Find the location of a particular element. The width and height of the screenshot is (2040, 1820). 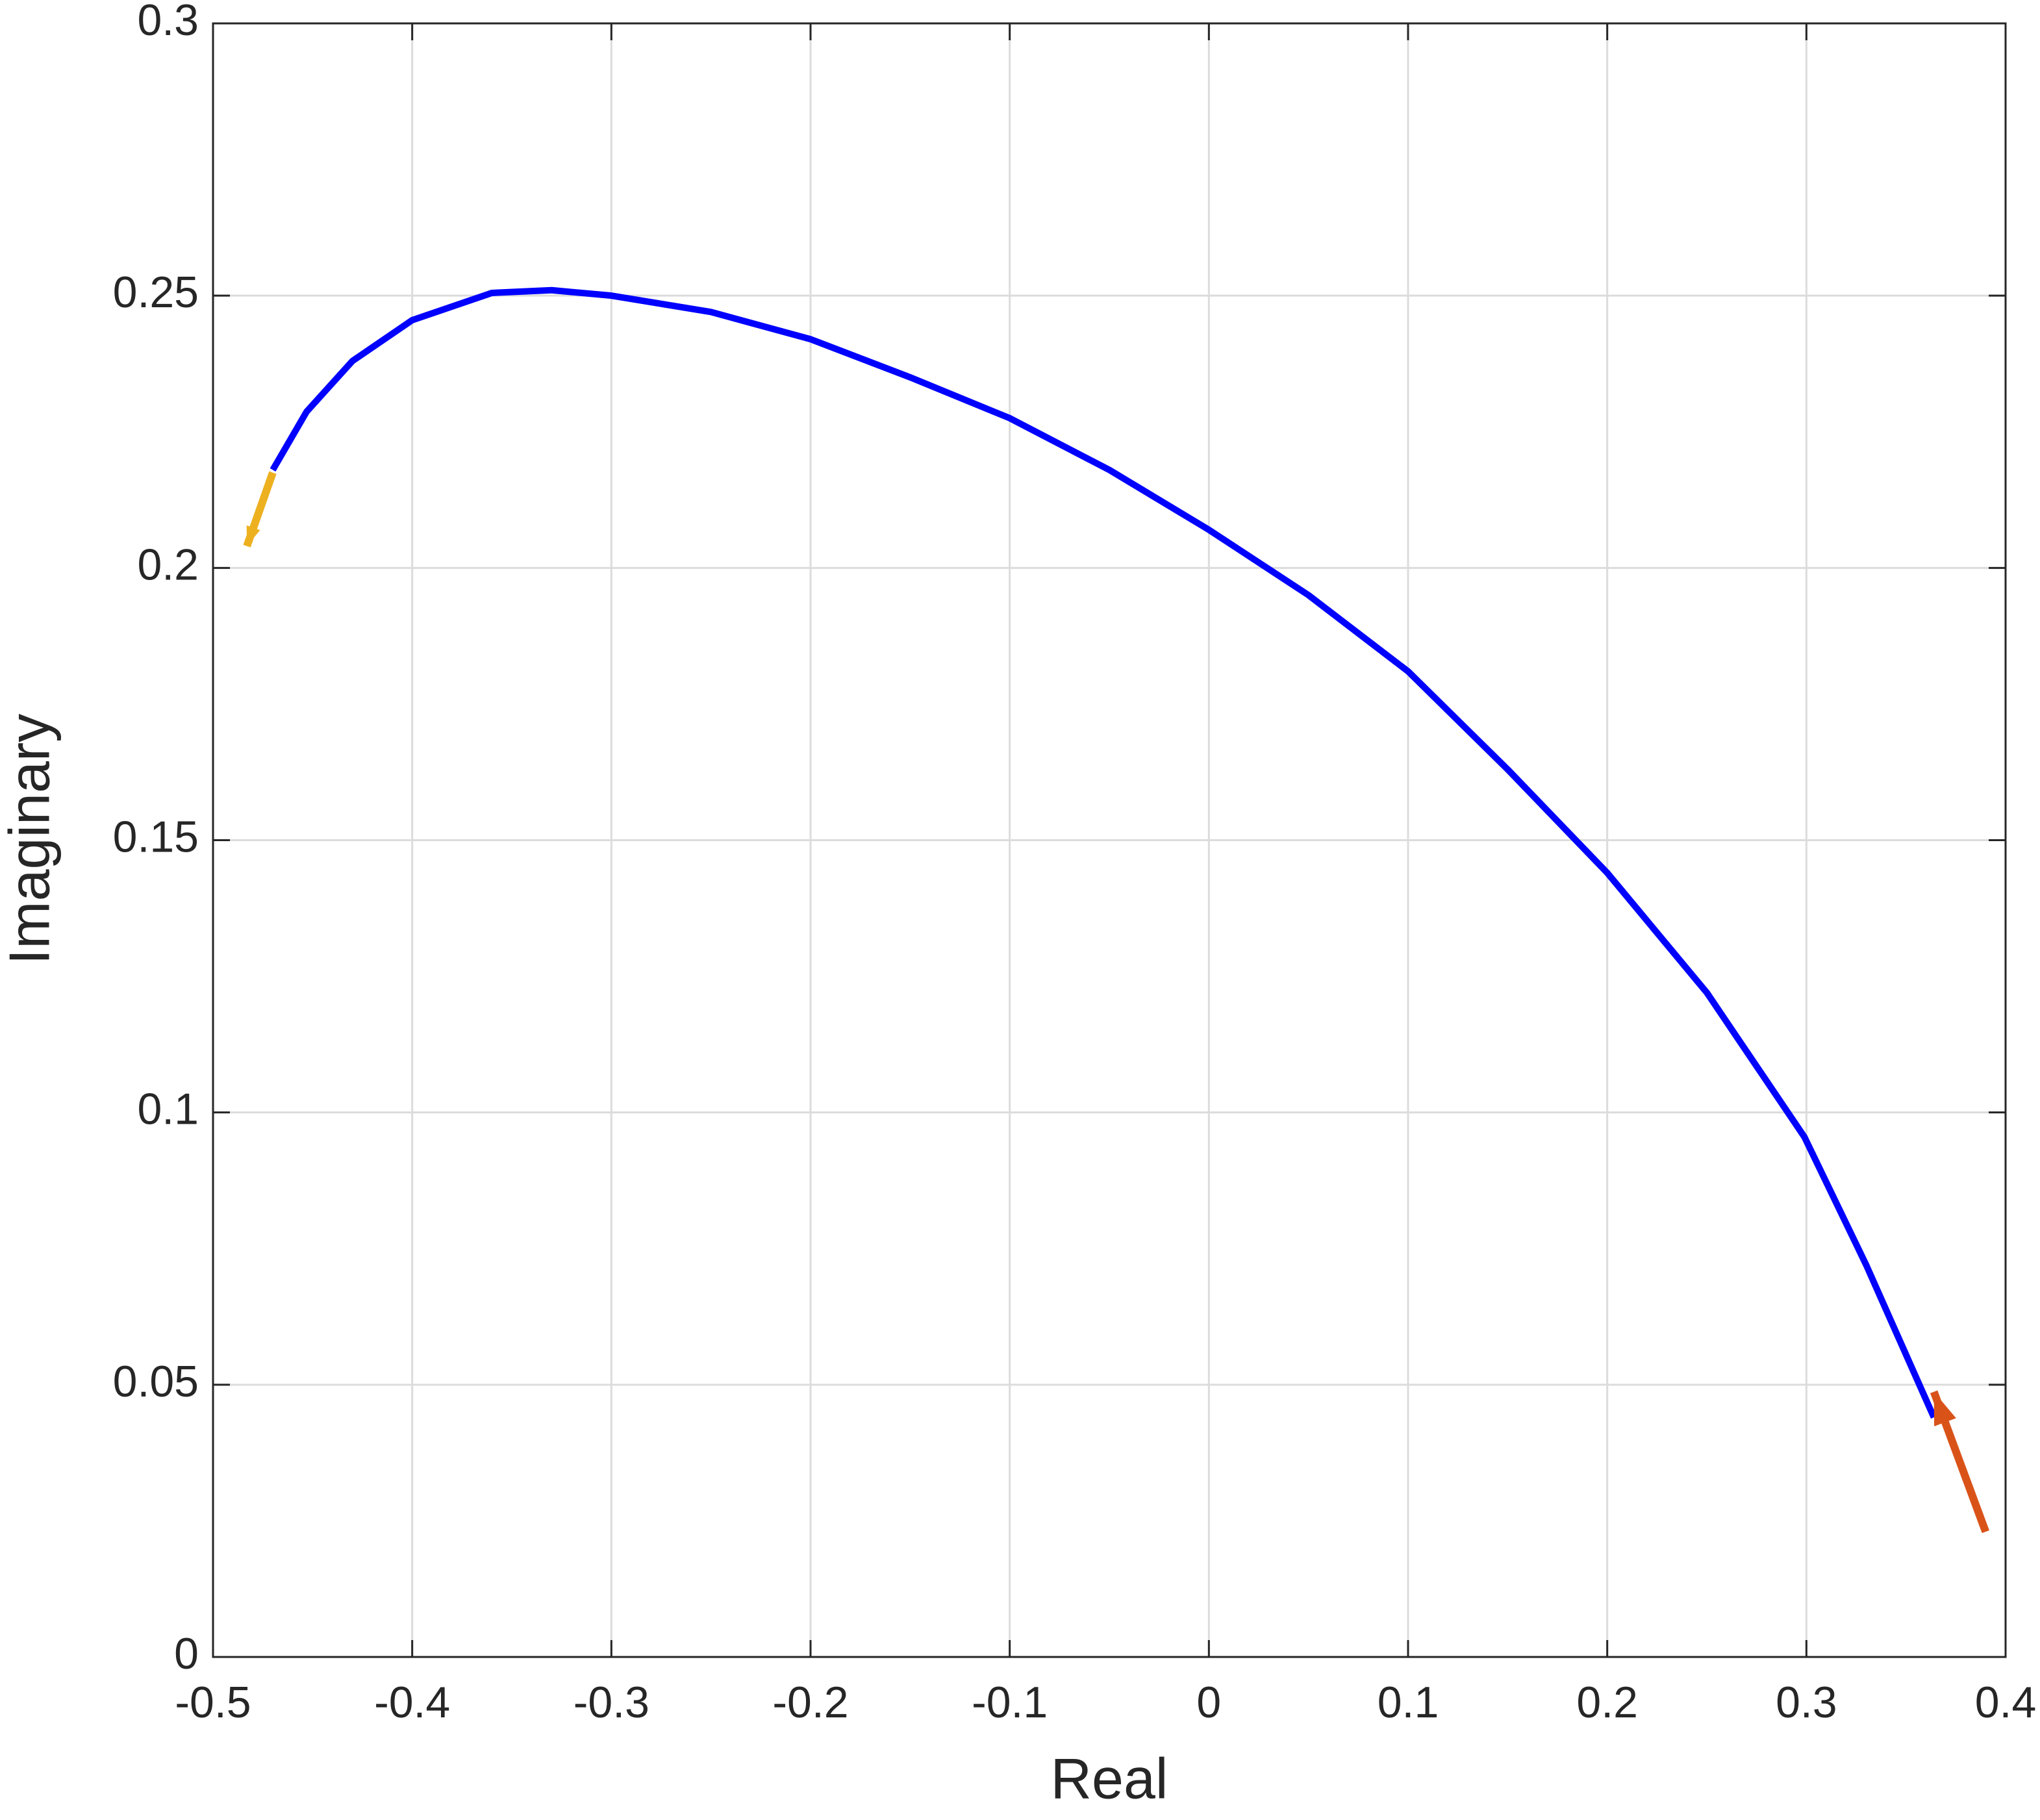

y-tick-label: 0.05 is located at coordinates (156, 1381).